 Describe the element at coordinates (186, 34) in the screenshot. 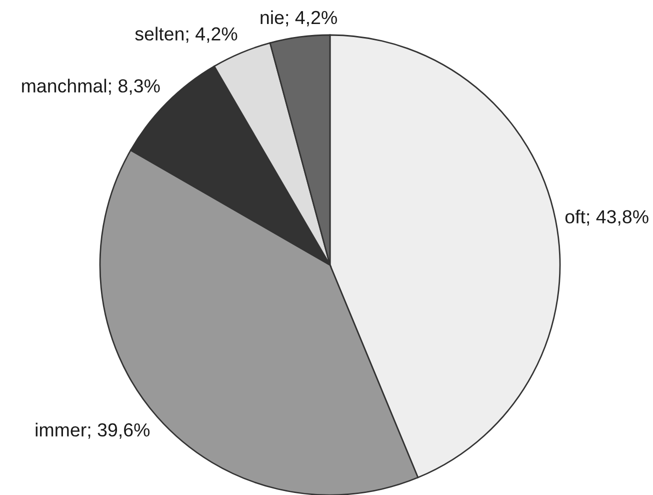

I see `slice-label: selten; 4,2%` at that location.